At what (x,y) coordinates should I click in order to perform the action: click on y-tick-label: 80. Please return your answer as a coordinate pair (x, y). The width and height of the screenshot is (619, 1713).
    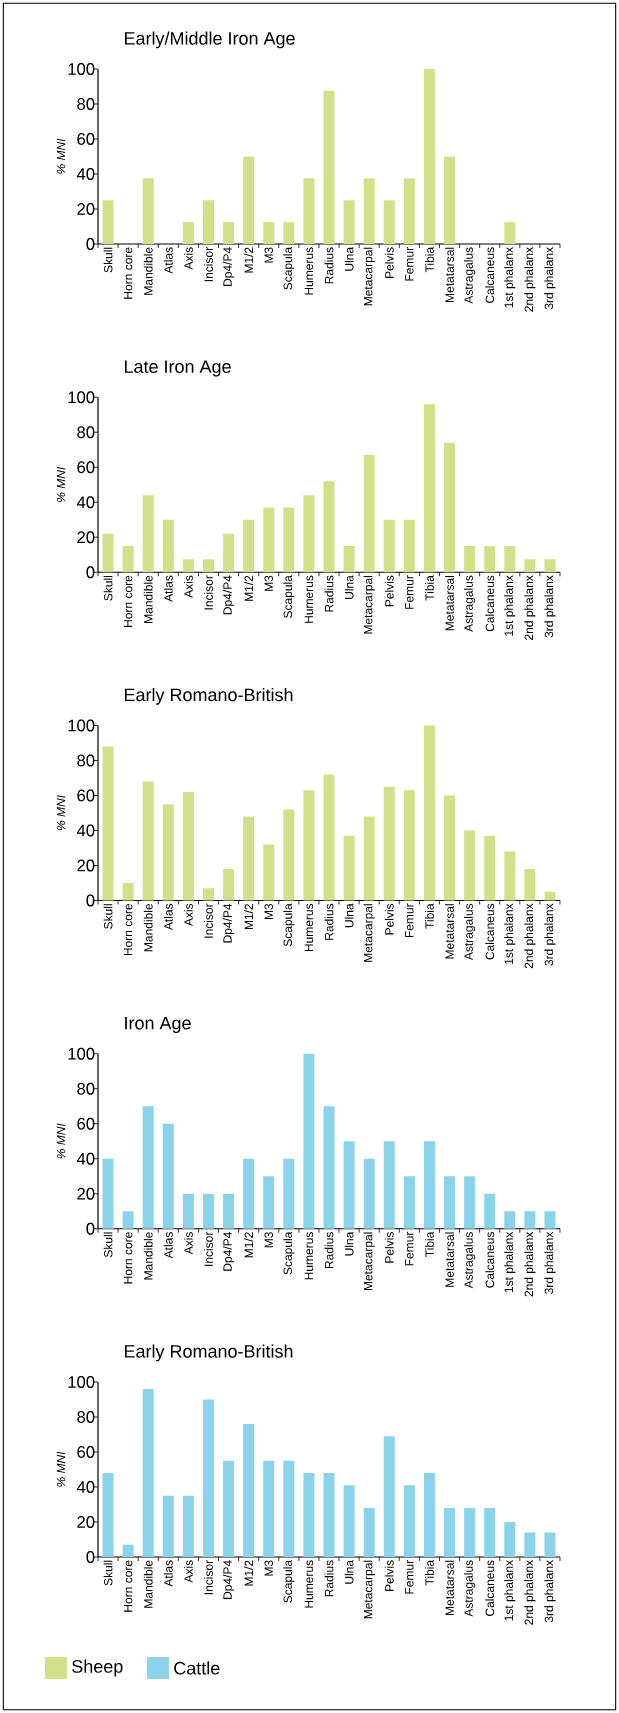
    Looking at the image, I should click on (86, 760).